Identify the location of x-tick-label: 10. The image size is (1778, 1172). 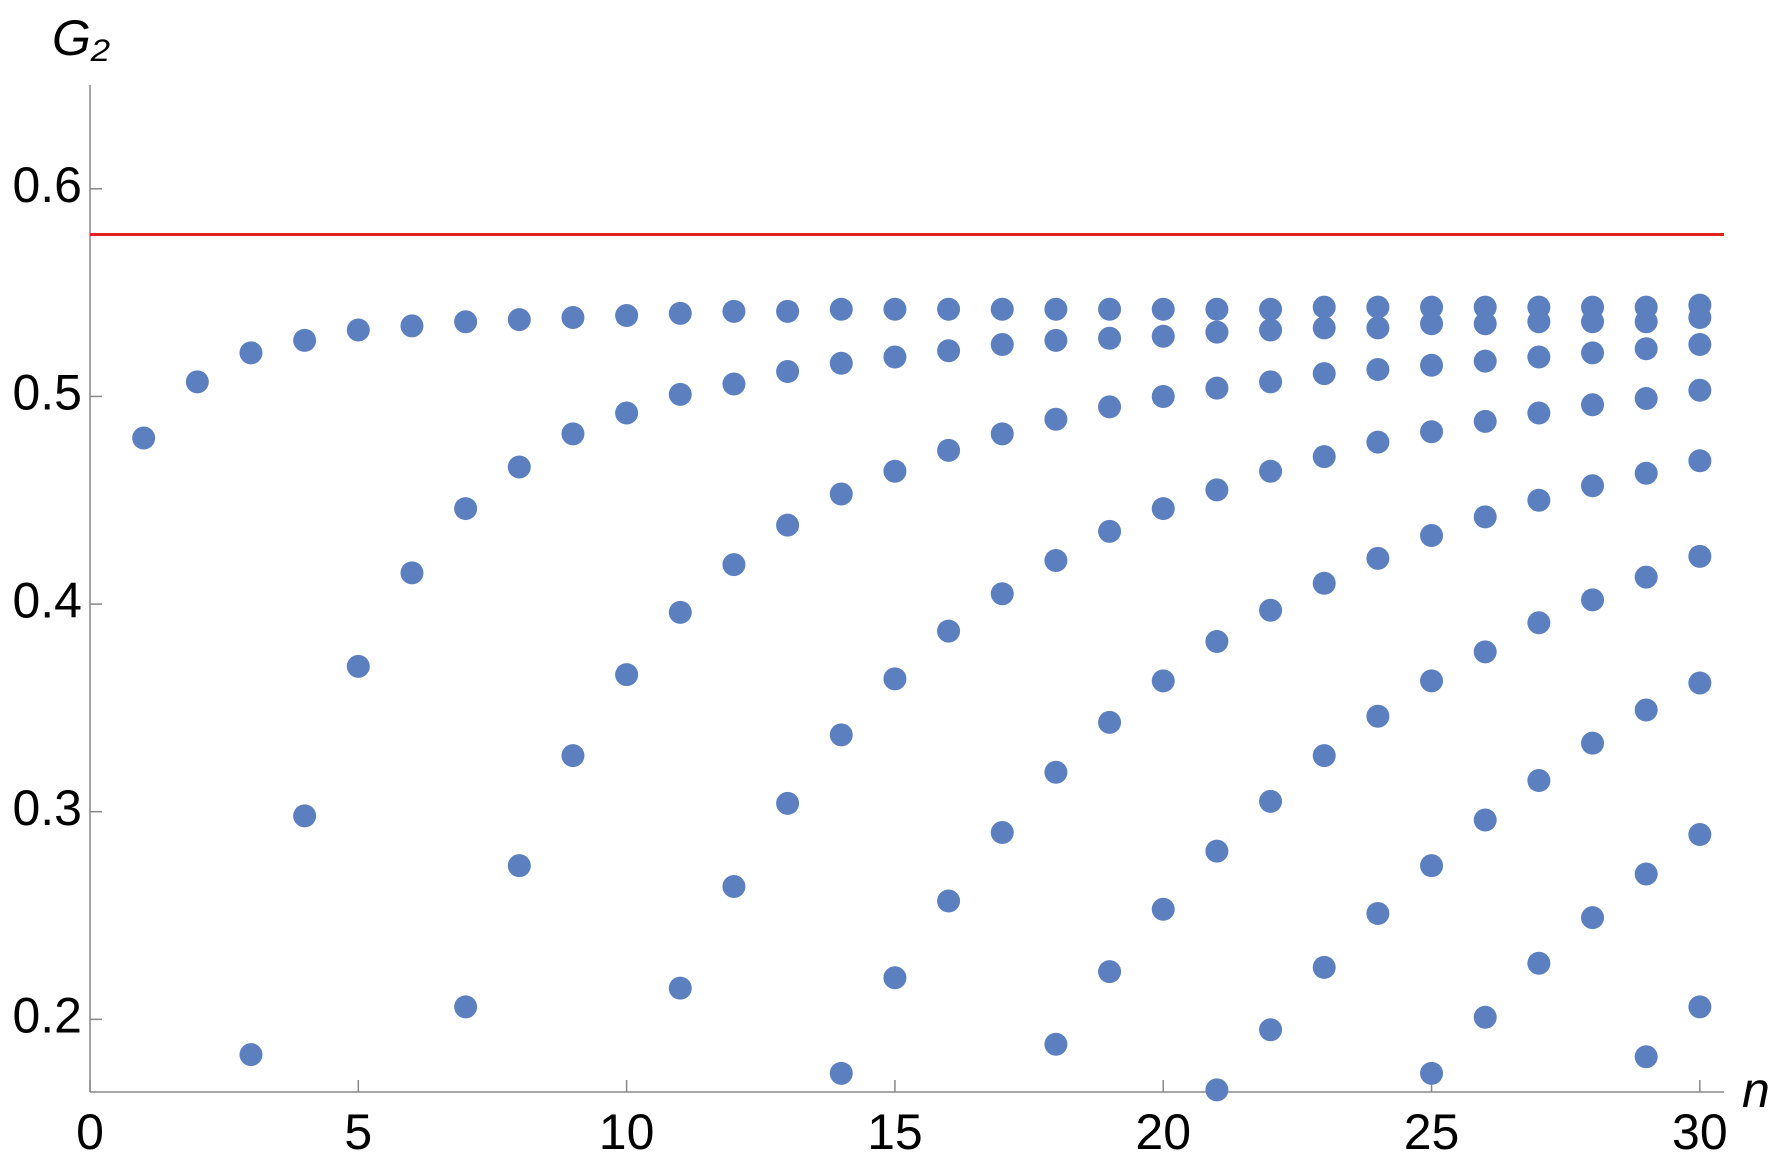
(627, 1132).